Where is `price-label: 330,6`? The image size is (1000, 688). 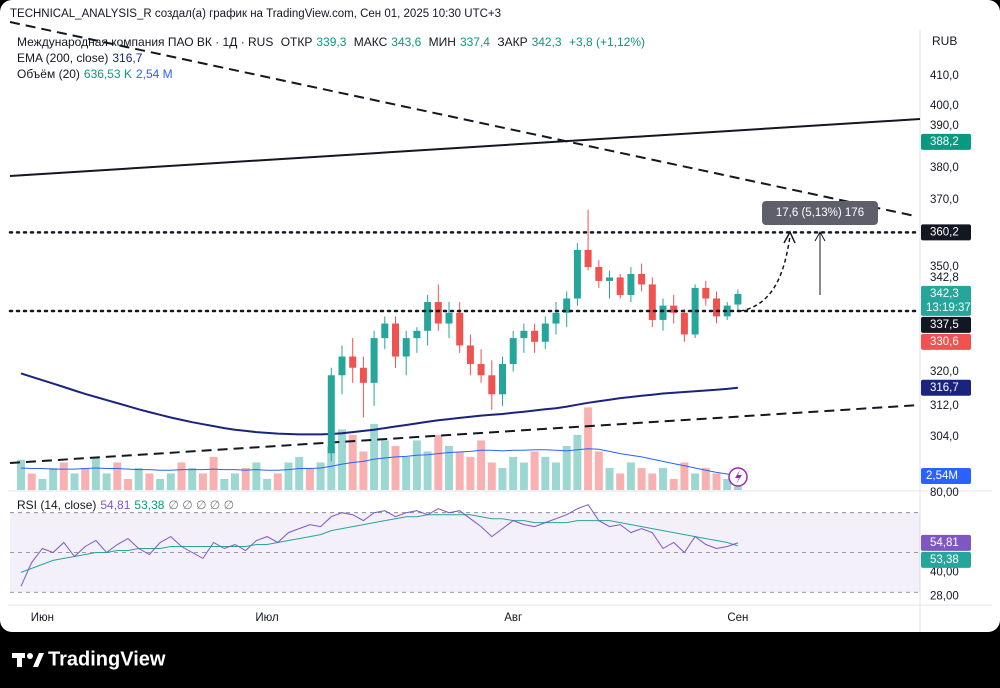 price-label: 330,6 is located at coordinates (944, 342).